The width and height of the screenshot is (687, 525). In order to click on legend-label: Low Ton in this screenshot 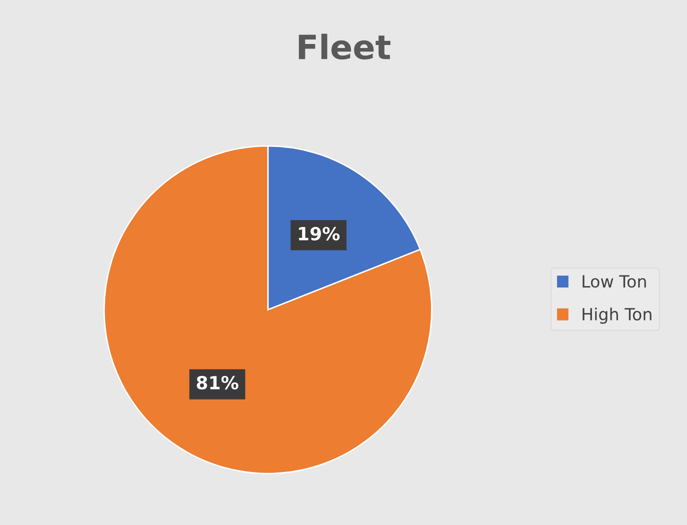, I will do `click(614, 281)`.